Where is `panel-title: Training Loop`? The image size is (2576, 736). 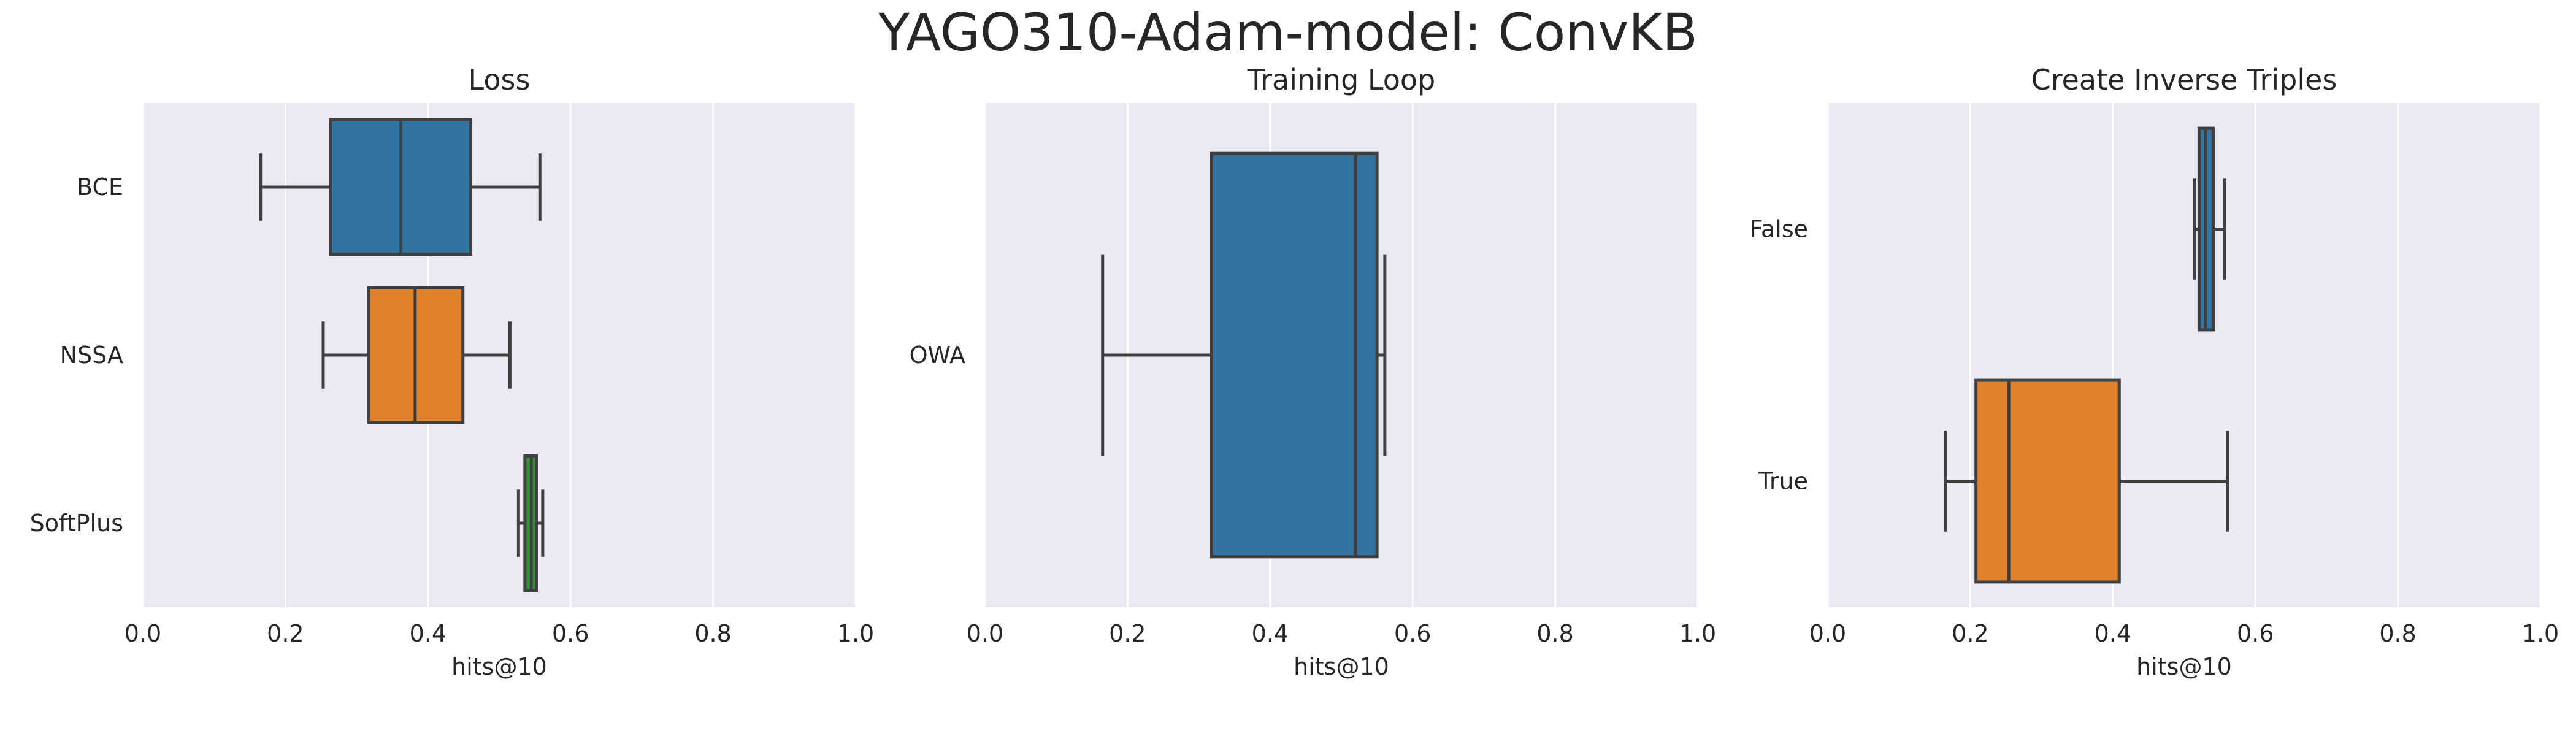
panel-title: Training Loop is located at coordinates (1341, 79).